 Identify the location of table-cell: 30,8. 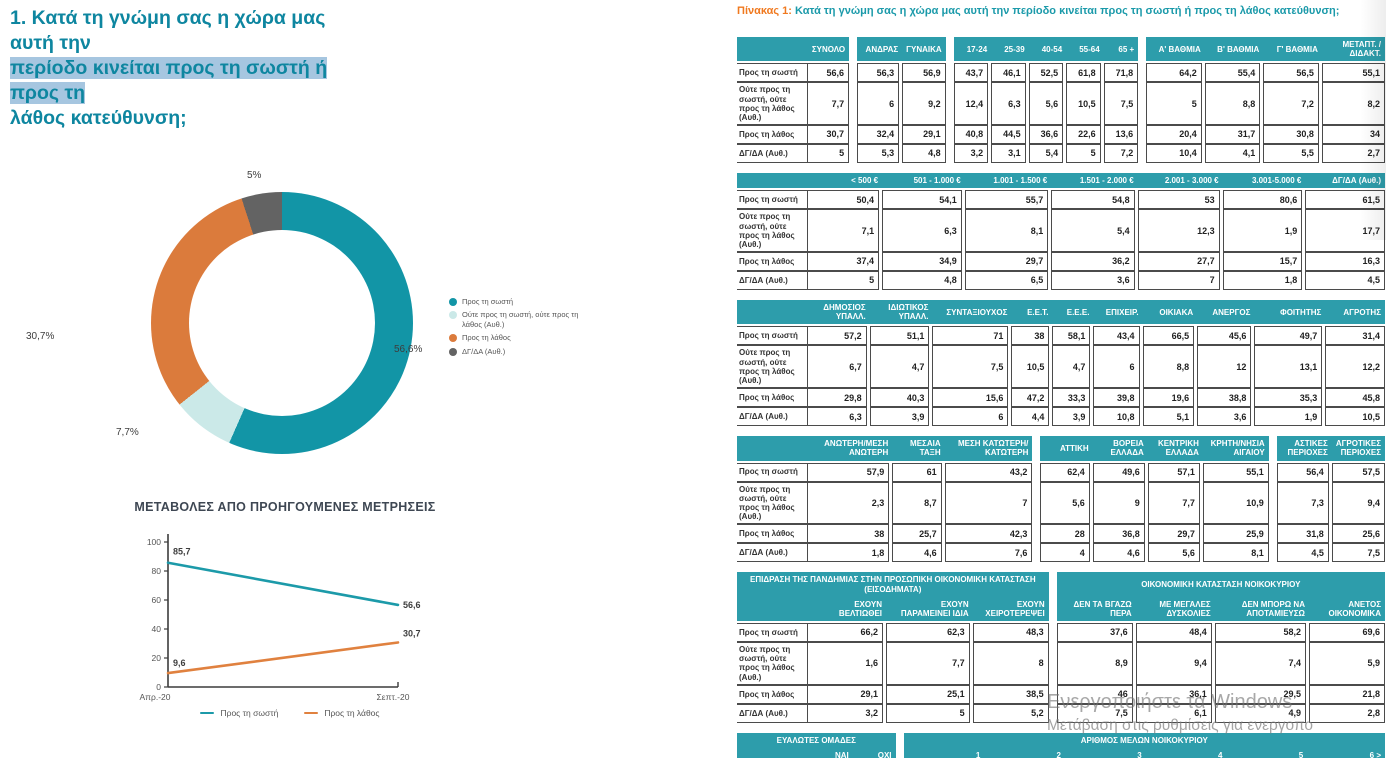
(1291, 135).